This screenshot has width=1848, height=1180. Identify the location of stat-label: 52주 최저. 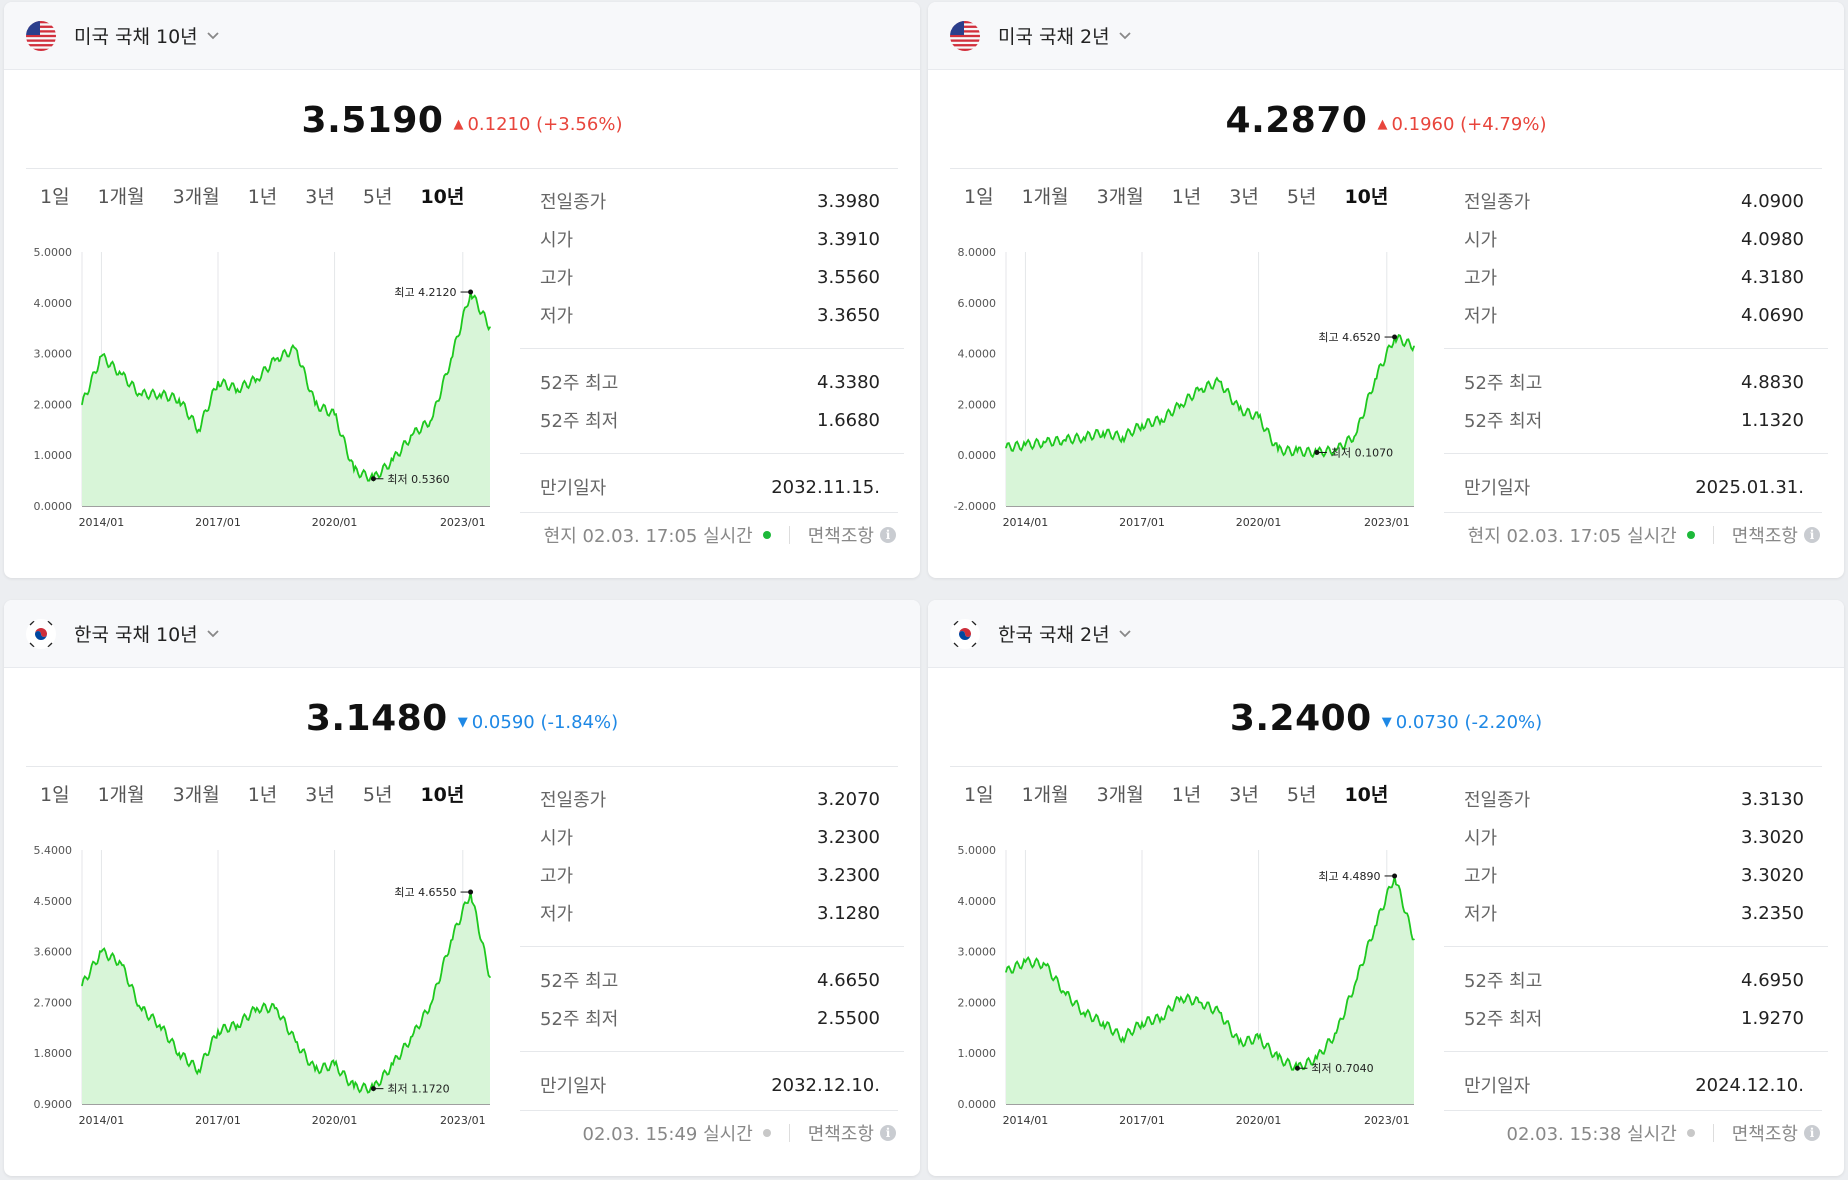
(579, 421).